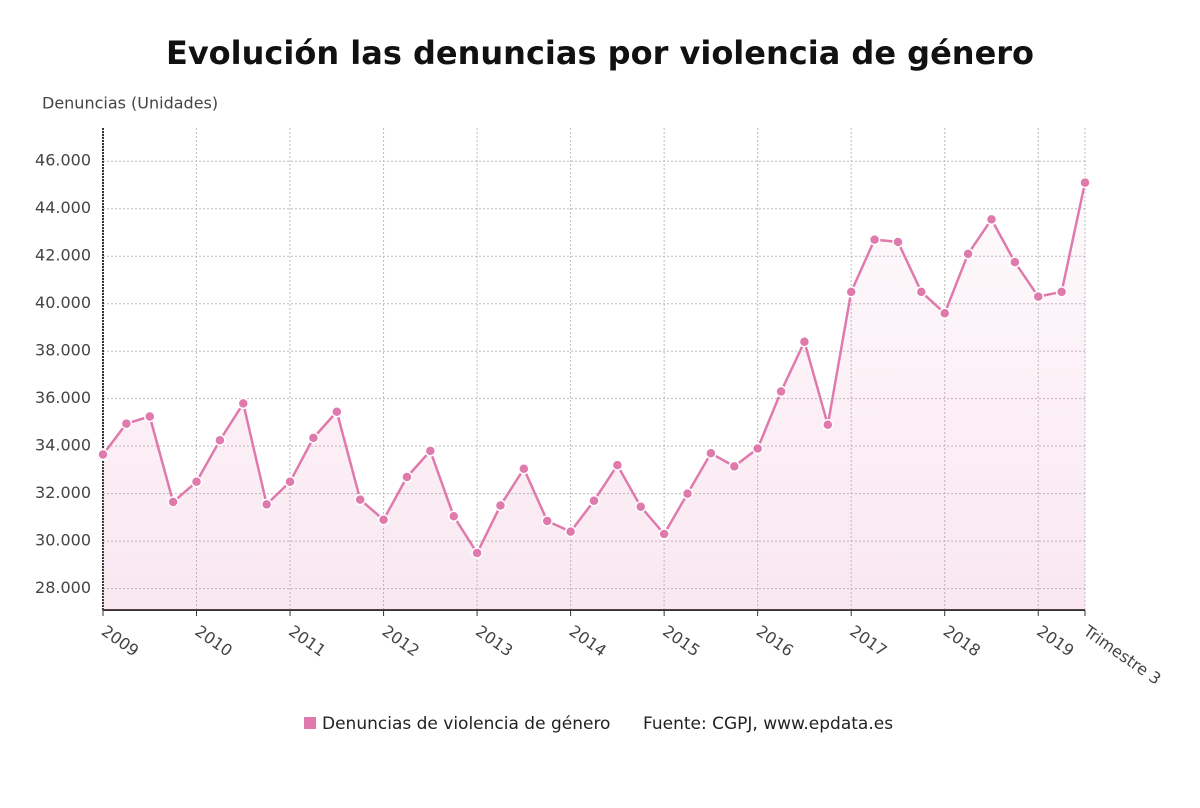 The image size is (1200, 808). I want to click on x-tick-label: 2010, so click(214, 640).